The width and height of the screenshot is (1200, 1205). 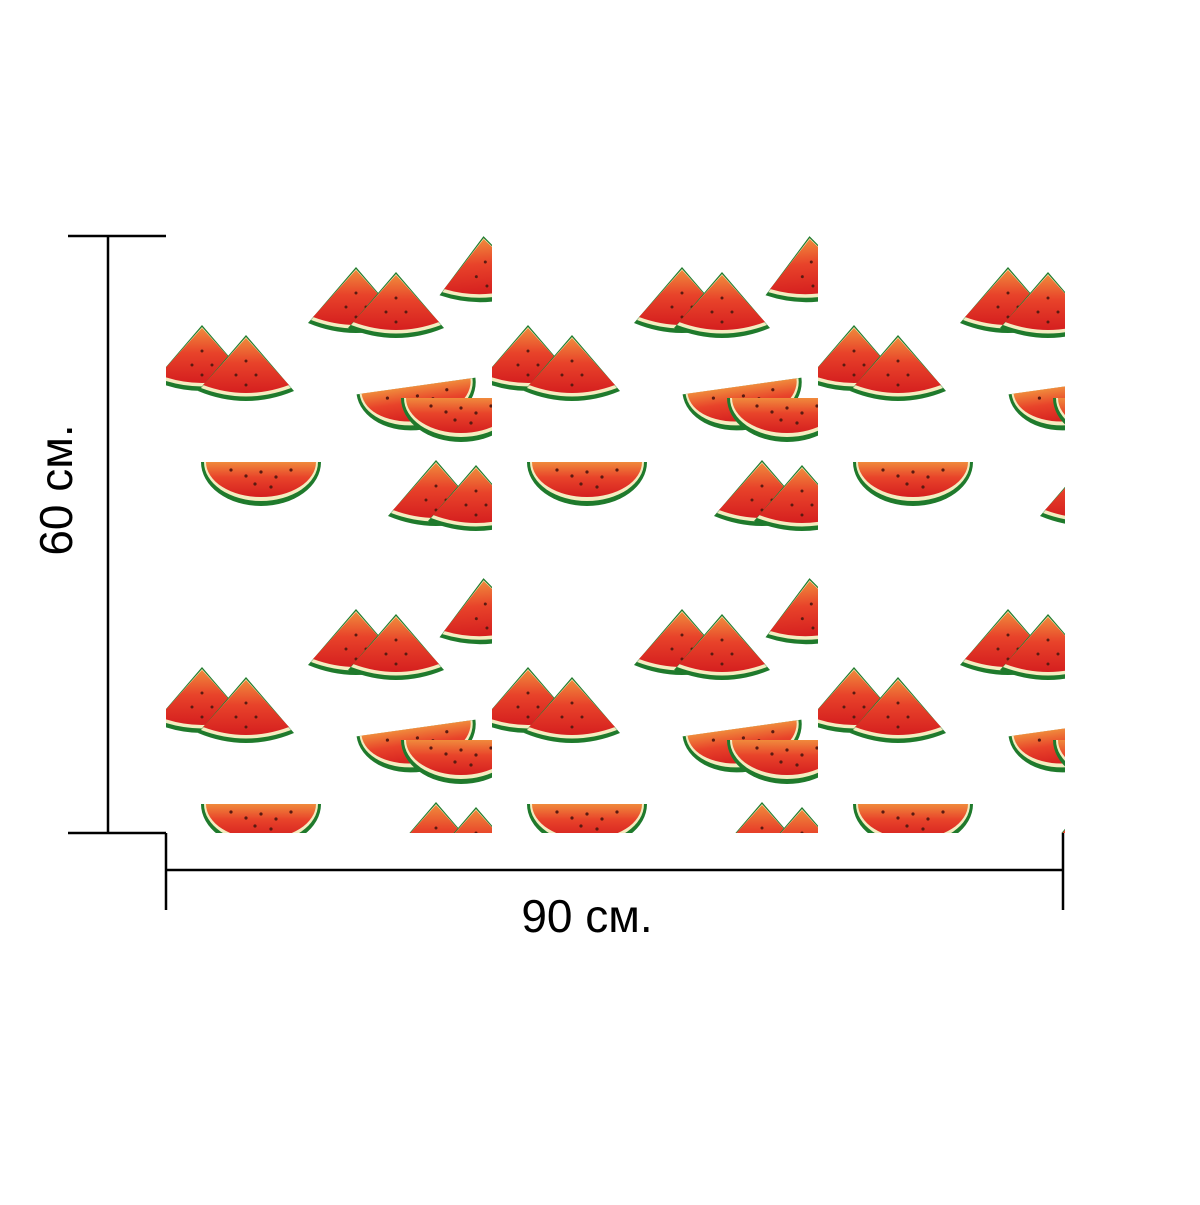 What do you see at coordinates (56, 489) in the screenshot?
I see `height-label: 60 см.` at bounding box center [56, 489].